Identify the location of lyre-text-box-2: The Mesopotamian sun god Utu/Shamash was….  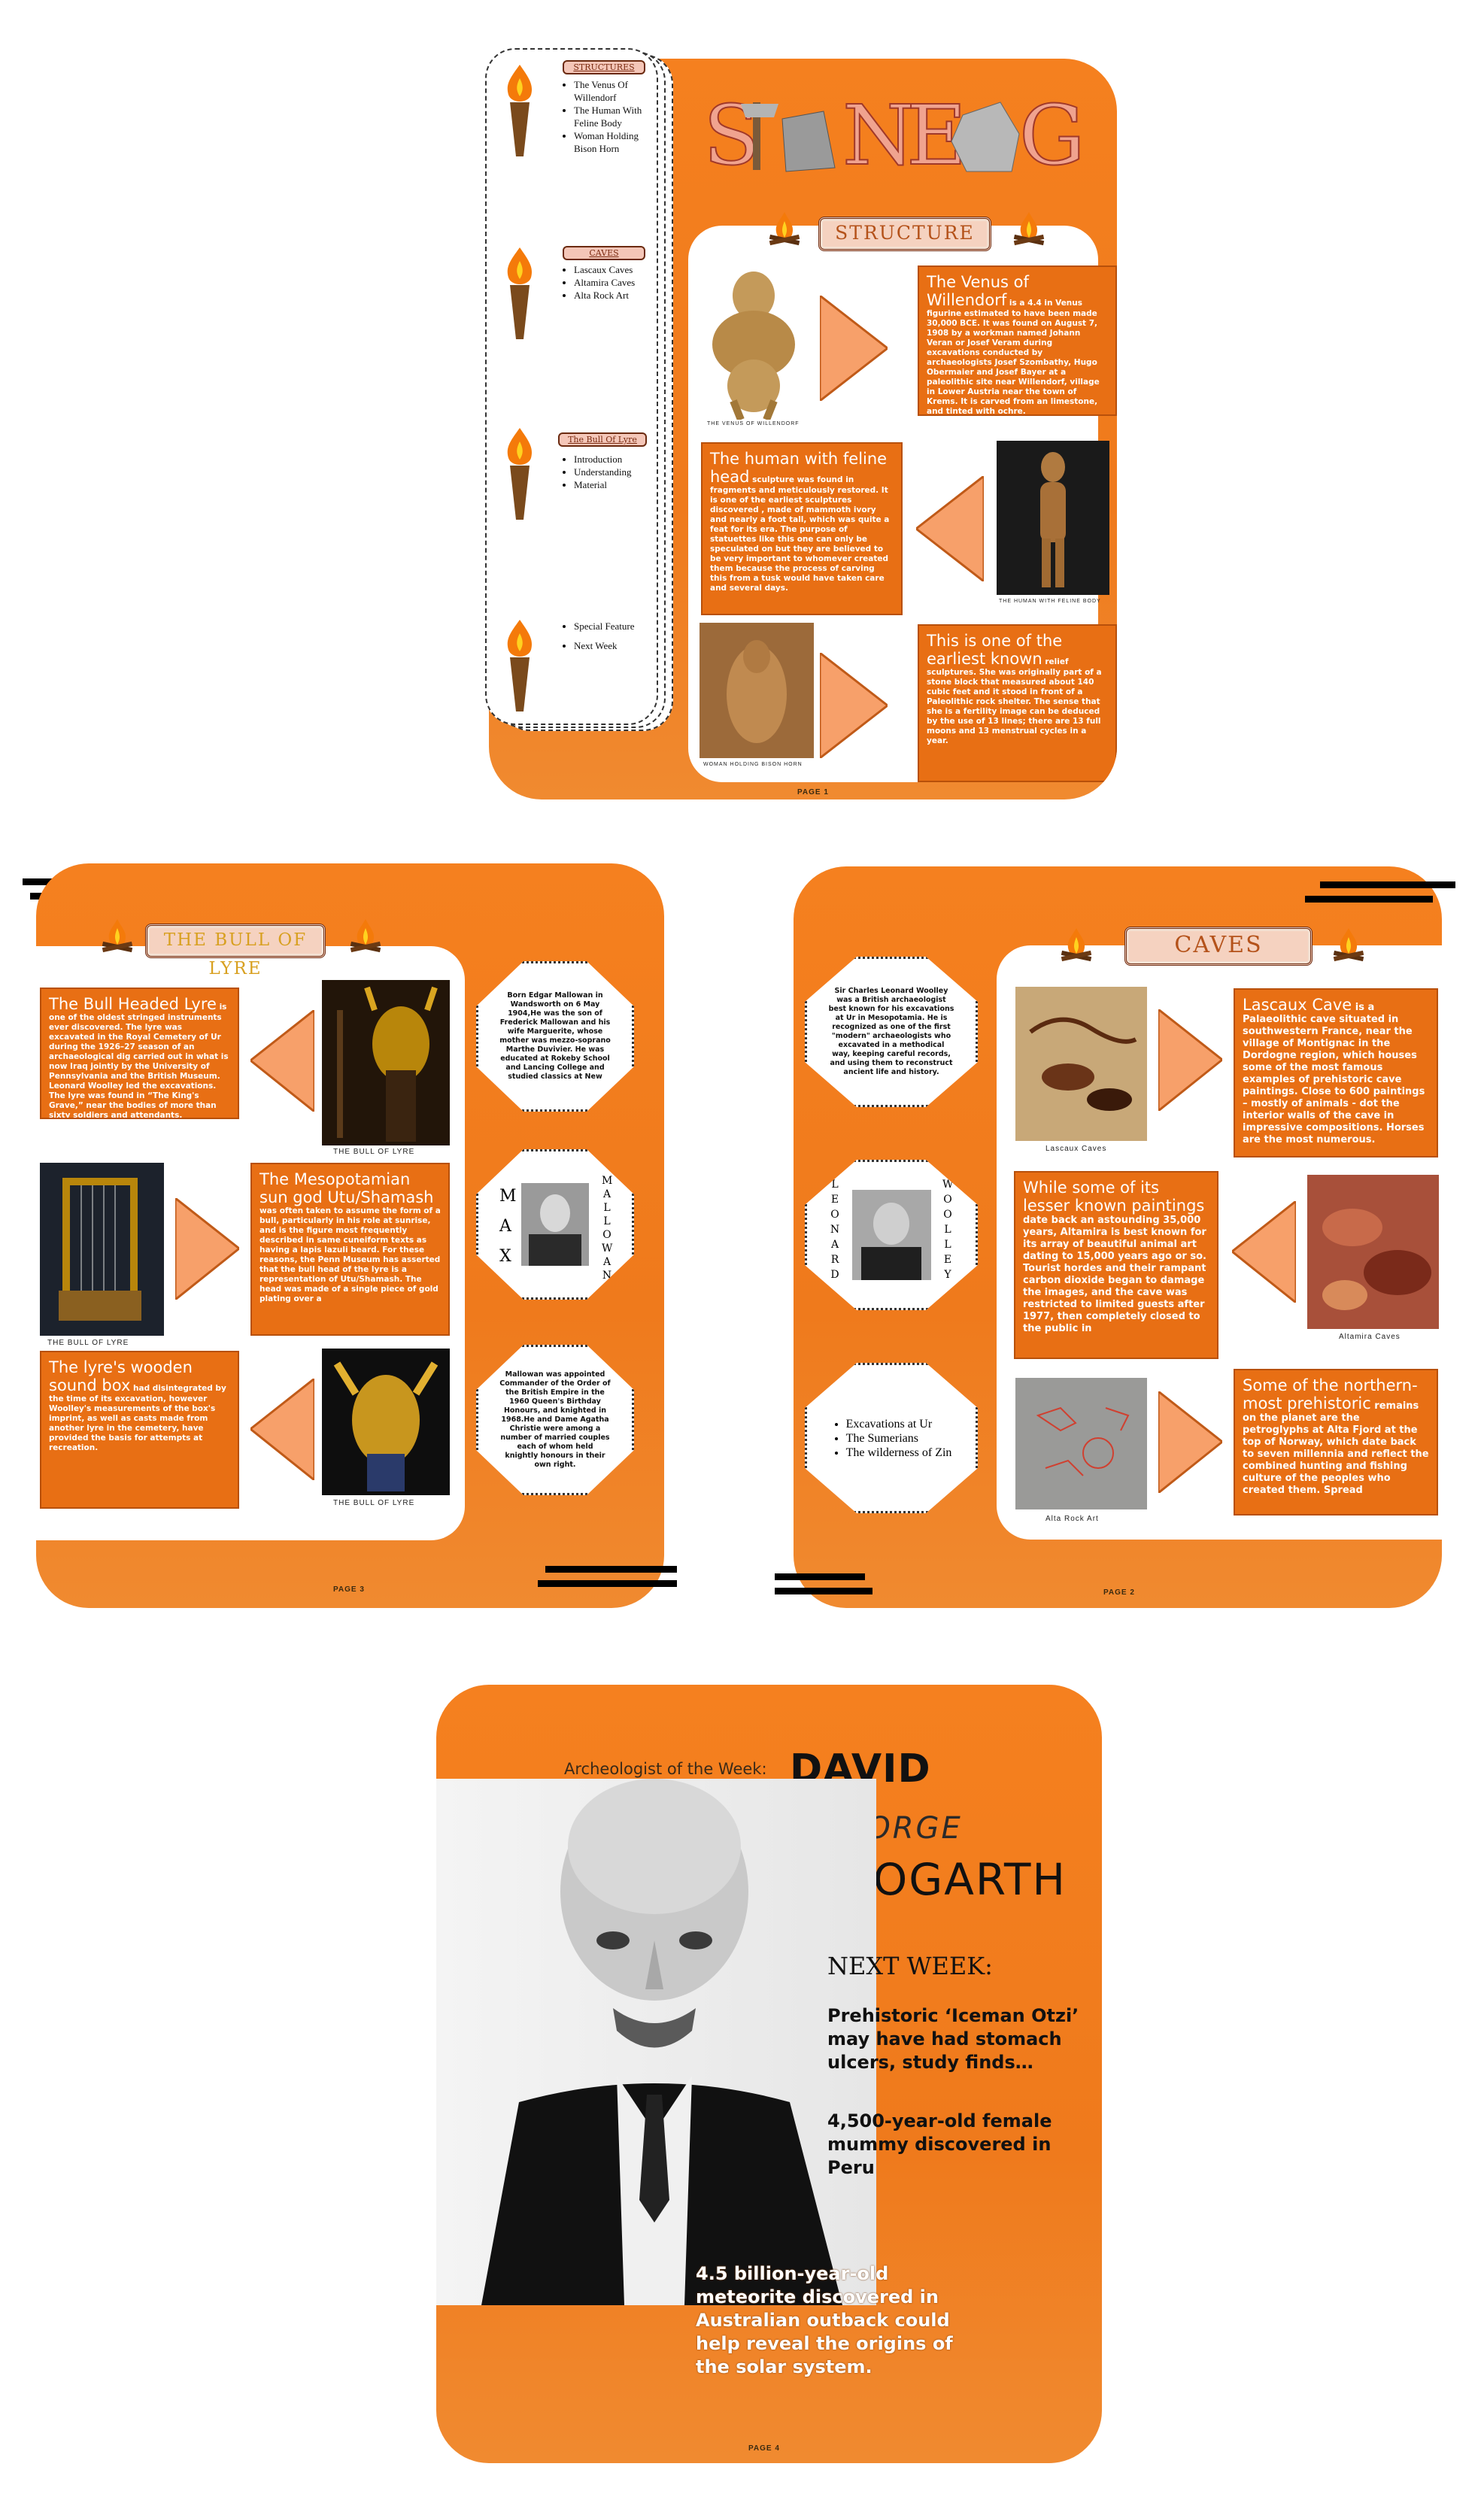
(350, 1249).